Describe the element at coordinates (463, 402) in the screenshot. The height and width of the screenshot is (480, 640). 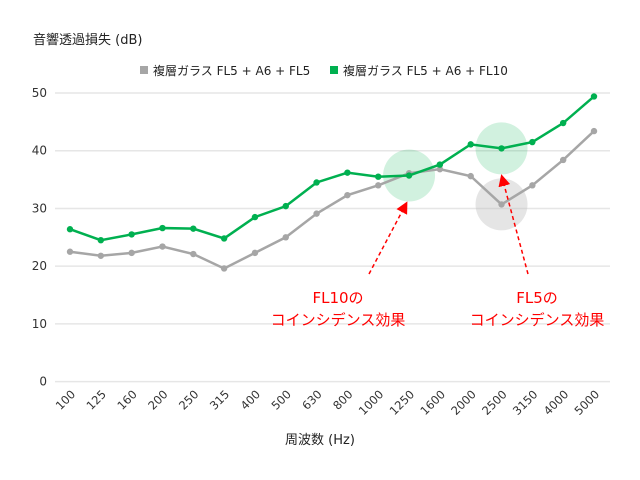
I see `x-tick-label: 2000` at that location.